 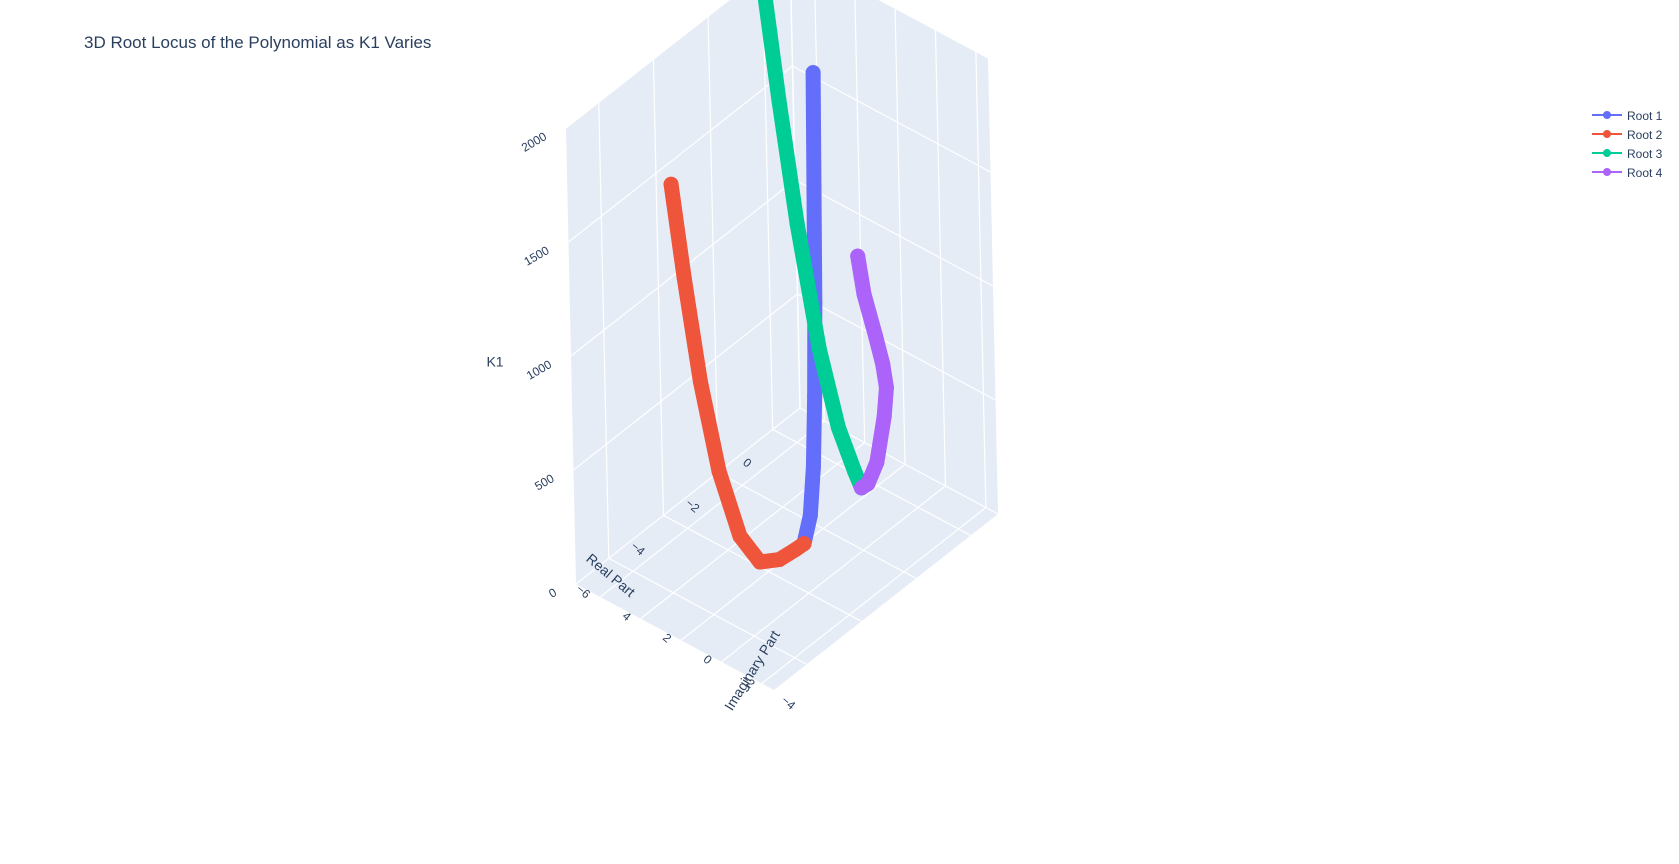 What do you see at coordinates (534, 142) in the screenshot?
I see `z-tick-label: 2000` at bounding box center [534, 142].